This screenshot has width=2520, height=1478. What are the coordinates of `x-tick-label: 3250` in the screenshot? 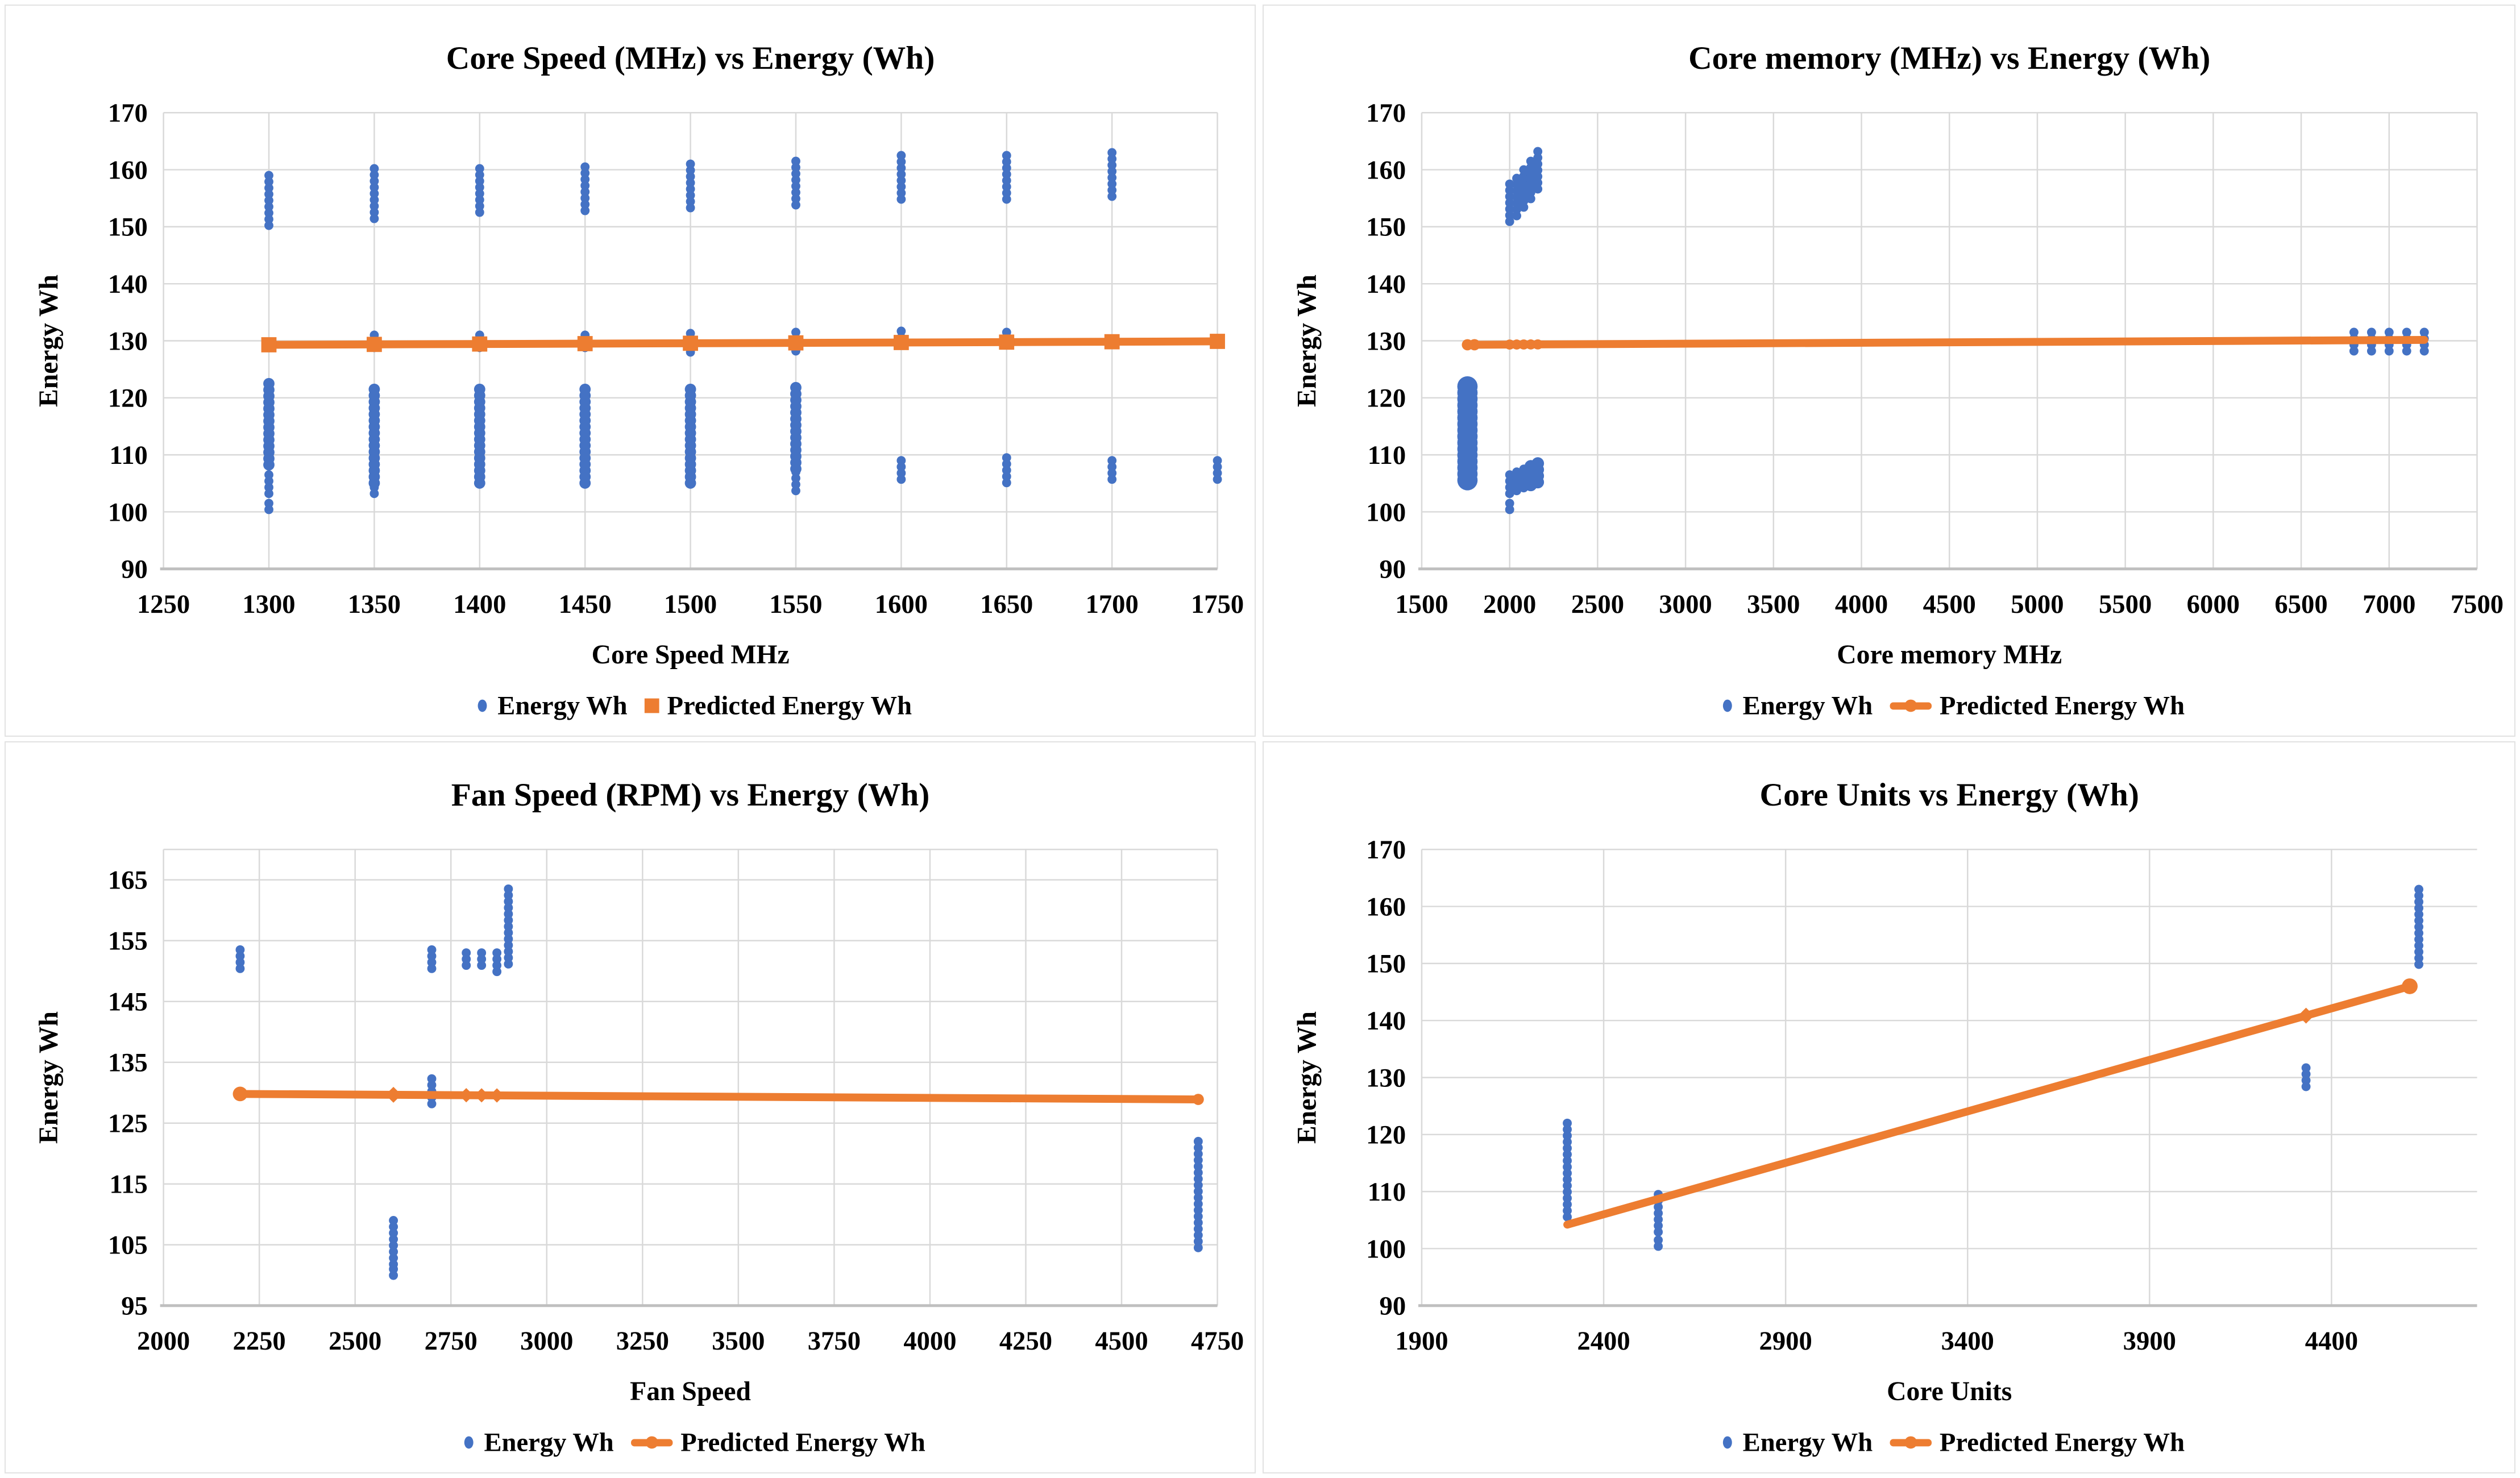 It's located at (642, 1341).